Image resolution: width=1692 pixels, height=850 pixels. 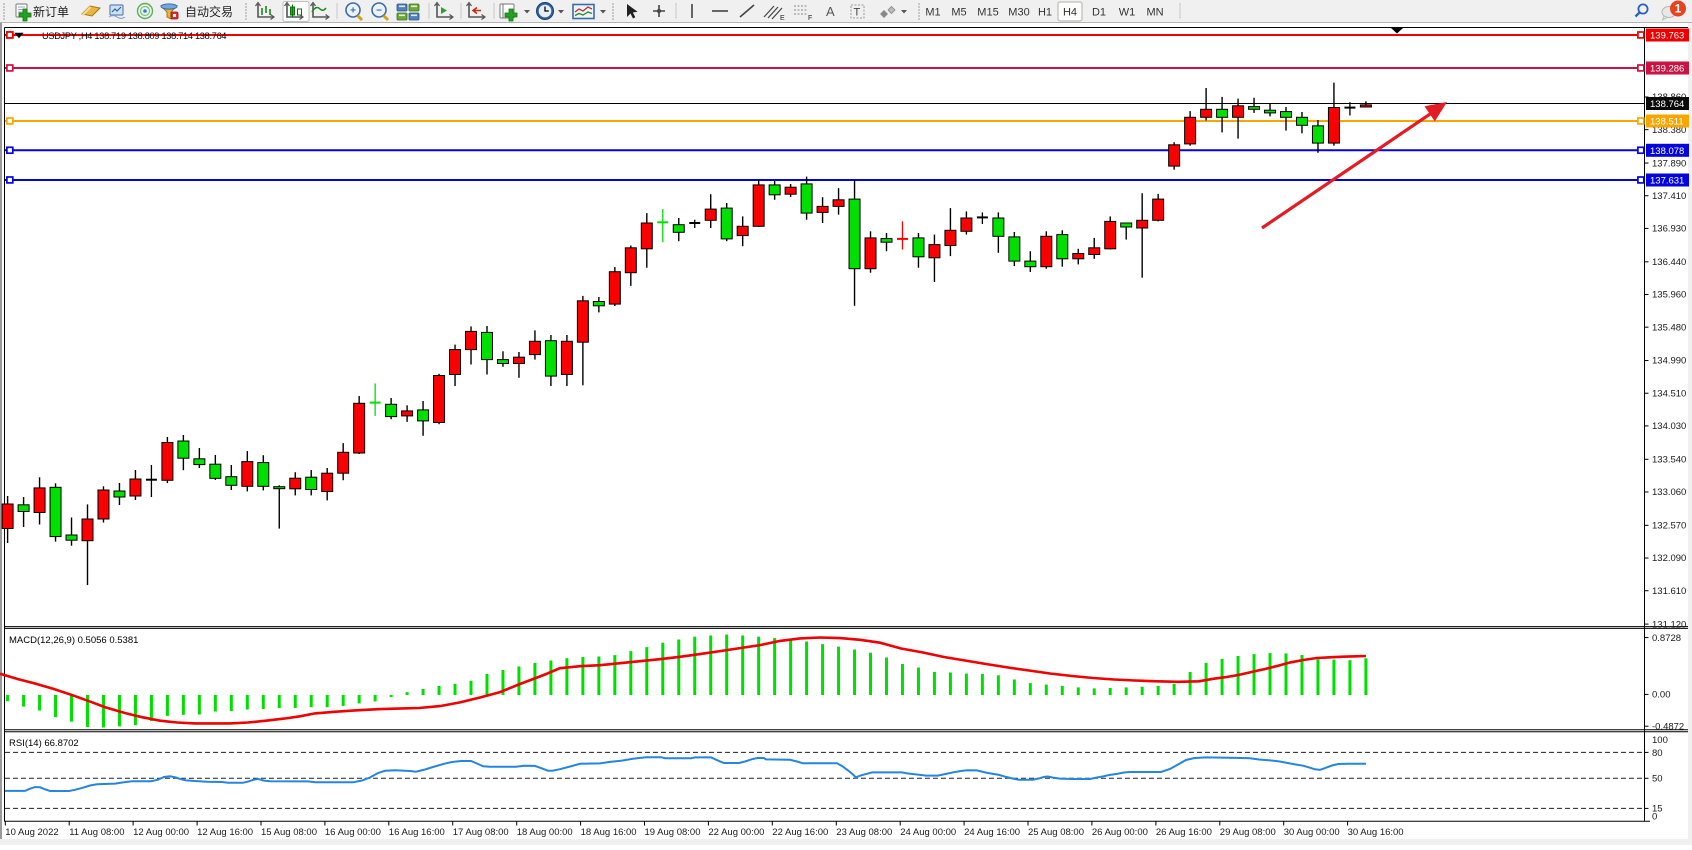 What do you see at coordinates (1669, 196) in the screenshot?
I see `svg-text: 137.410` at bounding box center [1669, 196].